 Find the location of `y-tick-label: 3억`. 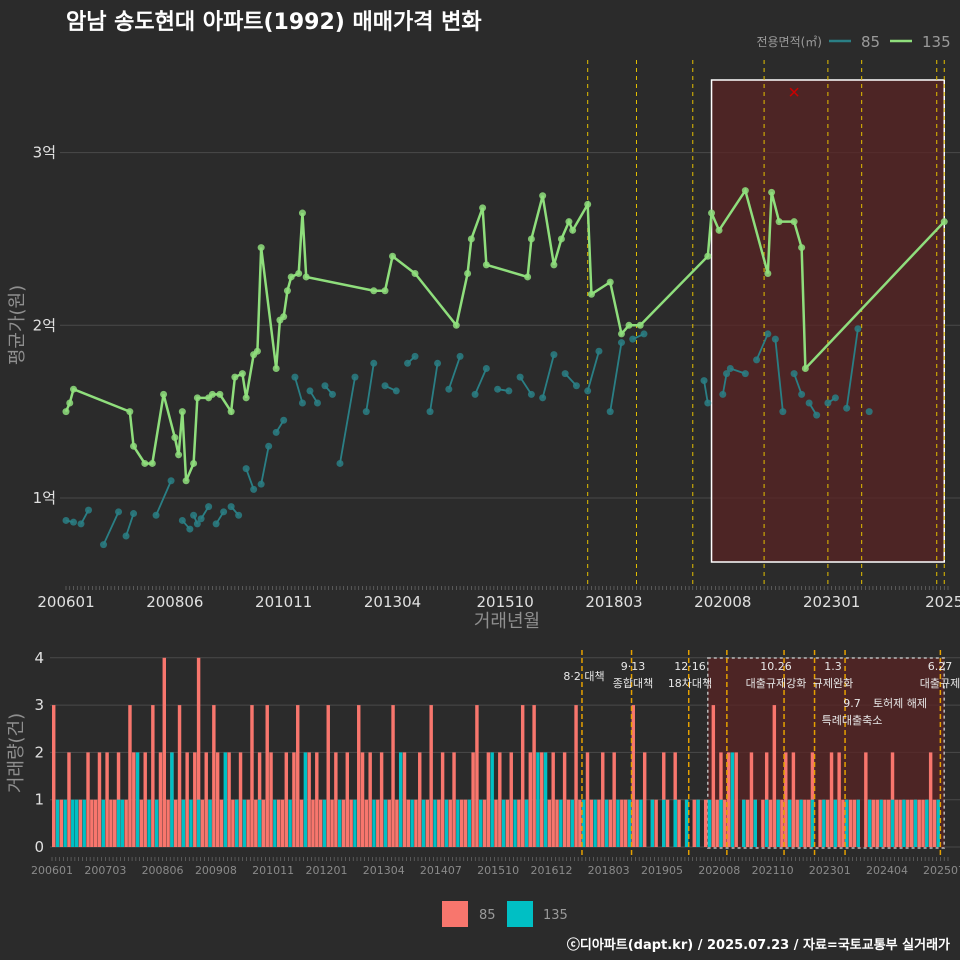

y-tick-label: 3억 is located at coordinates (44, 153).